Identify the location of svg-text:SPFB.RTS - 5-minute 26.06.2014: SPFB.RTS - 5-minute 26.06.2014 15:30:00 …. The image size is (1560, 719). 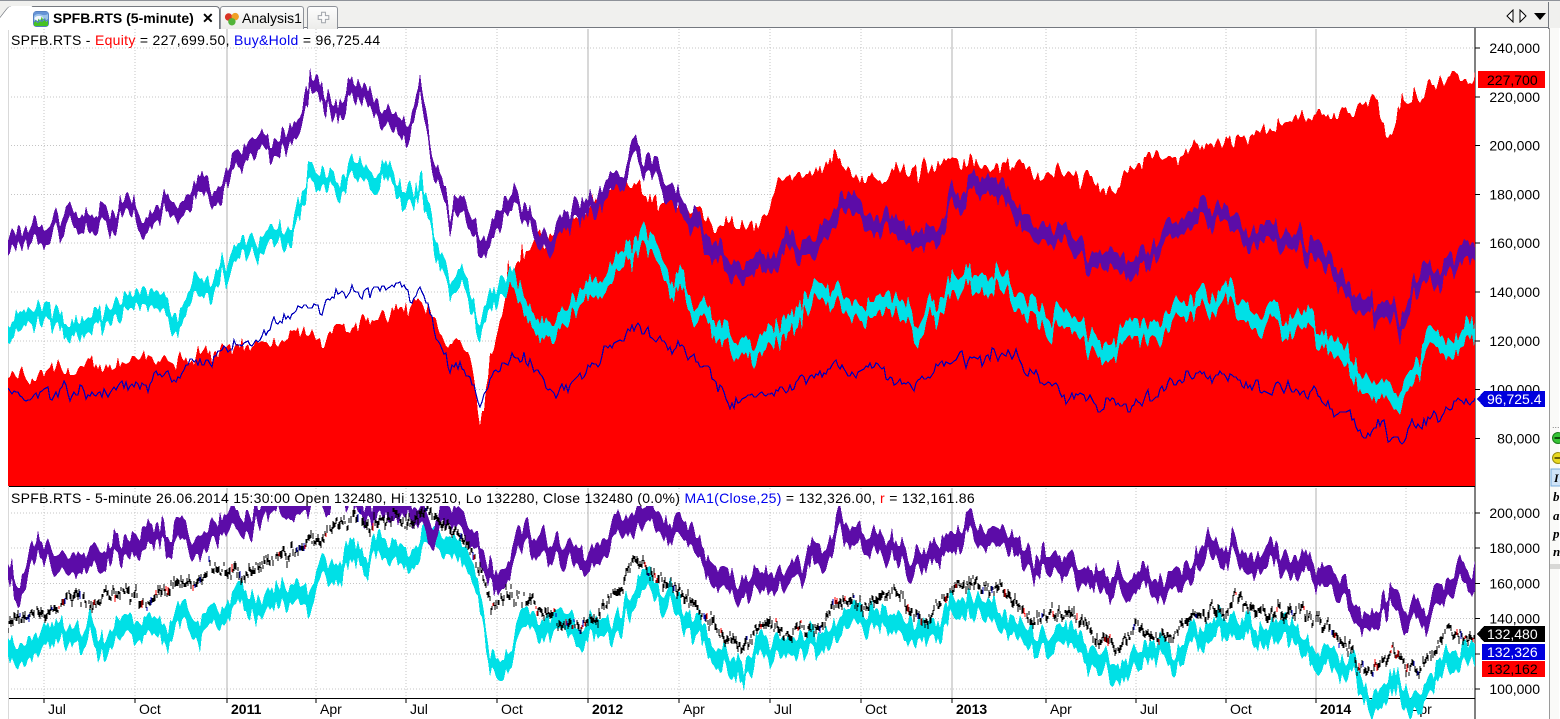
(493, 498).